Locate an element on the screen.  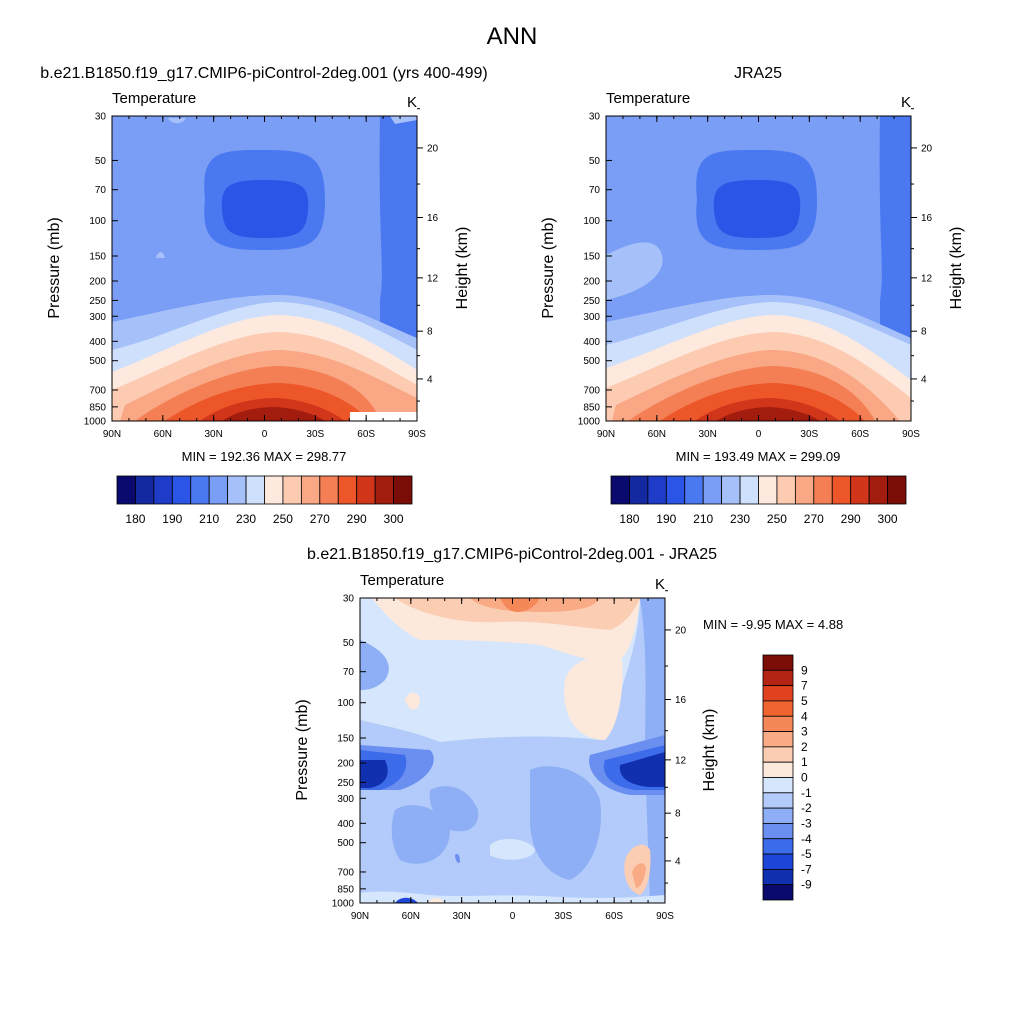
colorbar-label: 190 is located at coordinates (172, 519).